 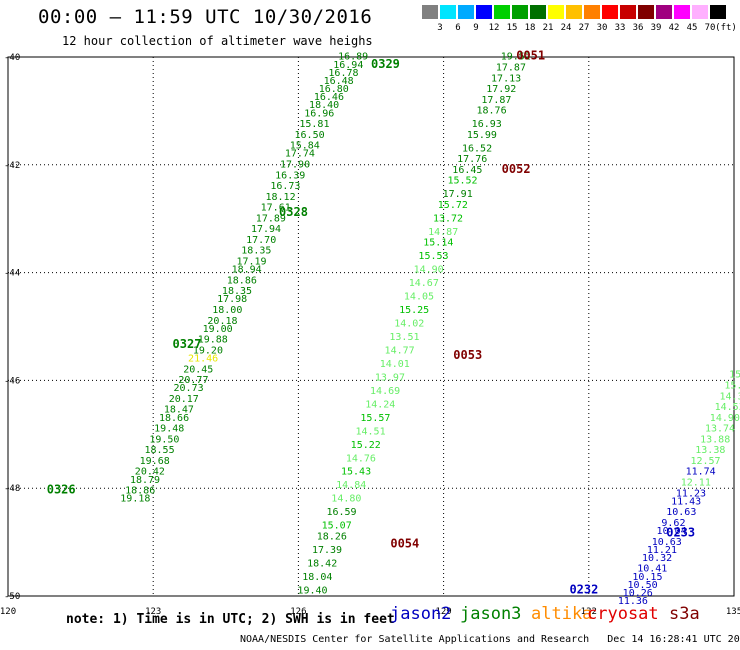 I want to click on swh-value: 10.15, so click(x=647, y=577).